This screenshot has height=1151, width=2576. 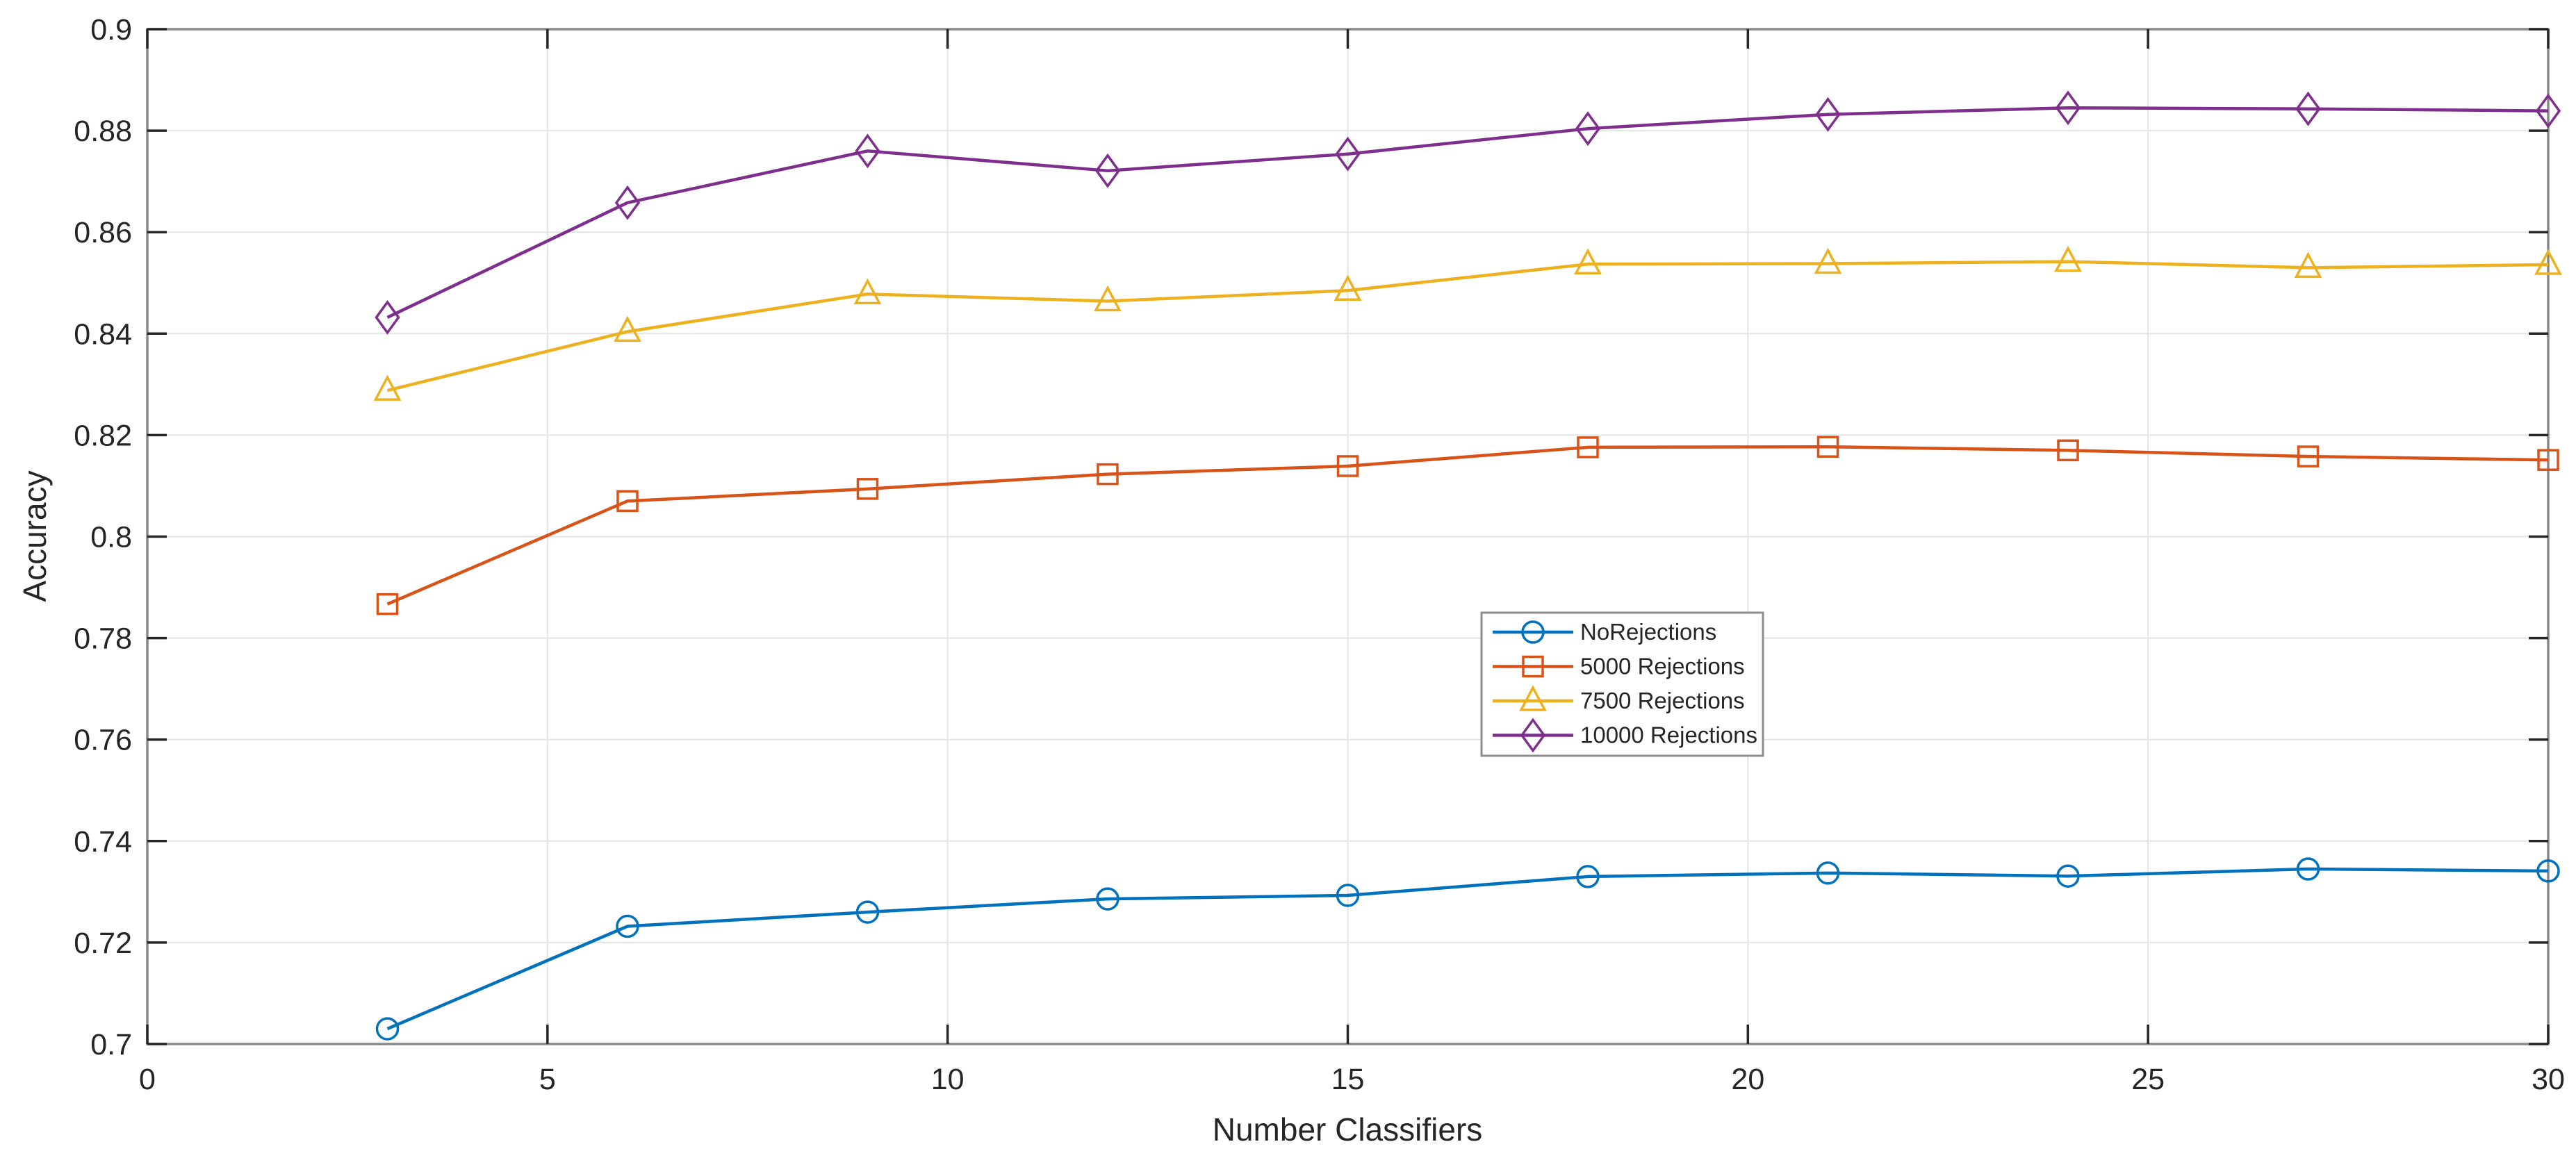 I want to click on x-tick-label: 5, so click(x=547, y=1079).